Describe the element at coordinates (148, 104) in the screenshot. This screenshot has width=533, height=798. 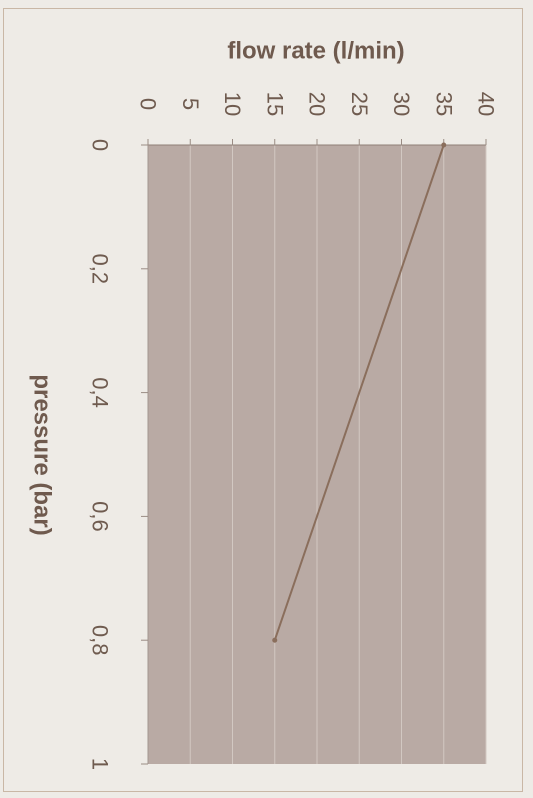
I see `flow-tick-label-0: 0` at that location.